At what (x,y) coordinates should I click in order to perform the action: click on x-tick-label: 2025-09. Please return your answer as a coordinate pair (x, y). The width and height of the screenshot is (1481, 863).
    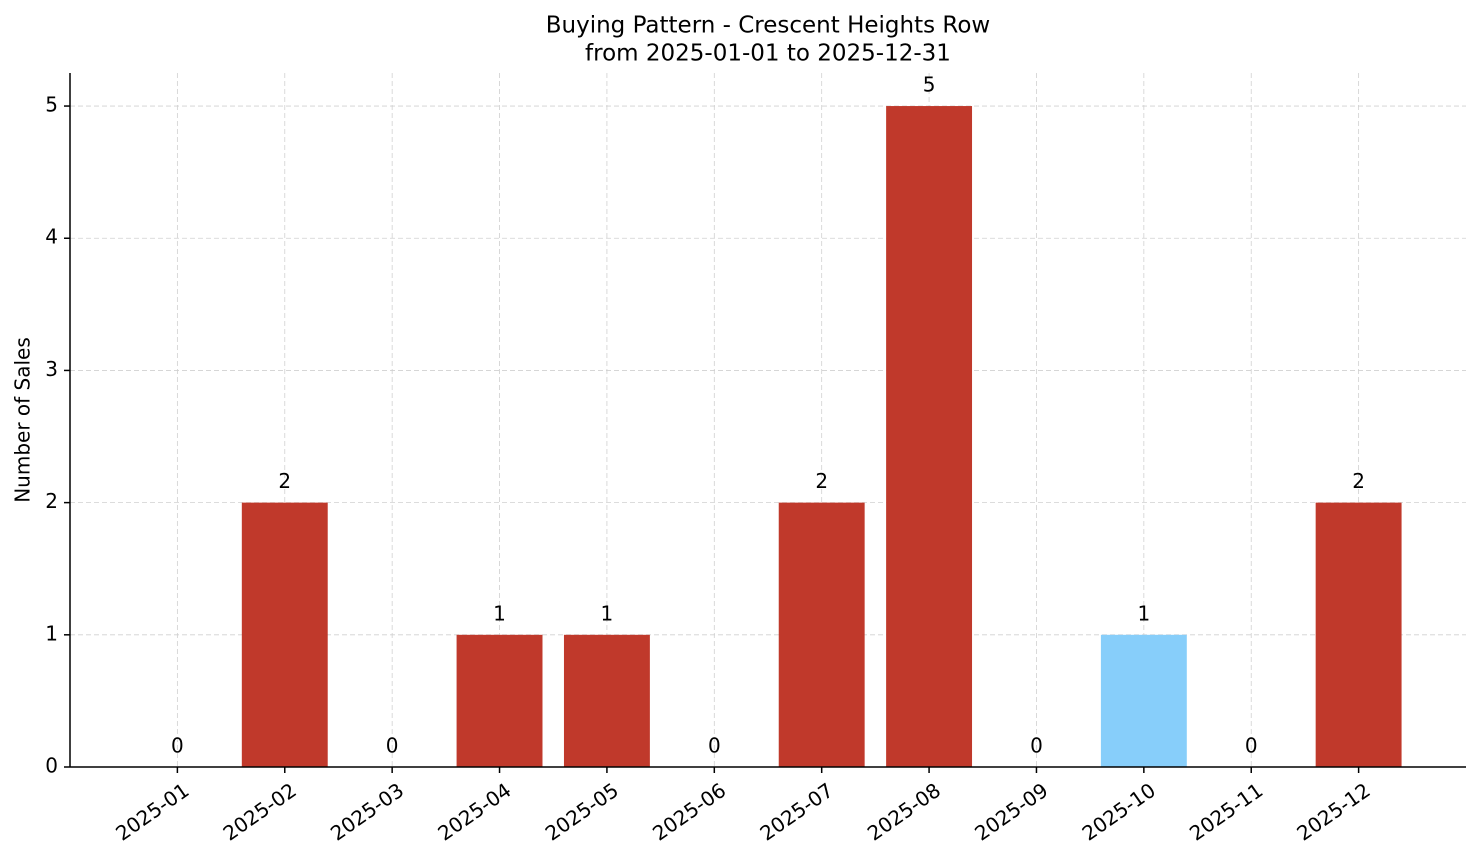
    Looking at the image, I should click on (1011, 812).